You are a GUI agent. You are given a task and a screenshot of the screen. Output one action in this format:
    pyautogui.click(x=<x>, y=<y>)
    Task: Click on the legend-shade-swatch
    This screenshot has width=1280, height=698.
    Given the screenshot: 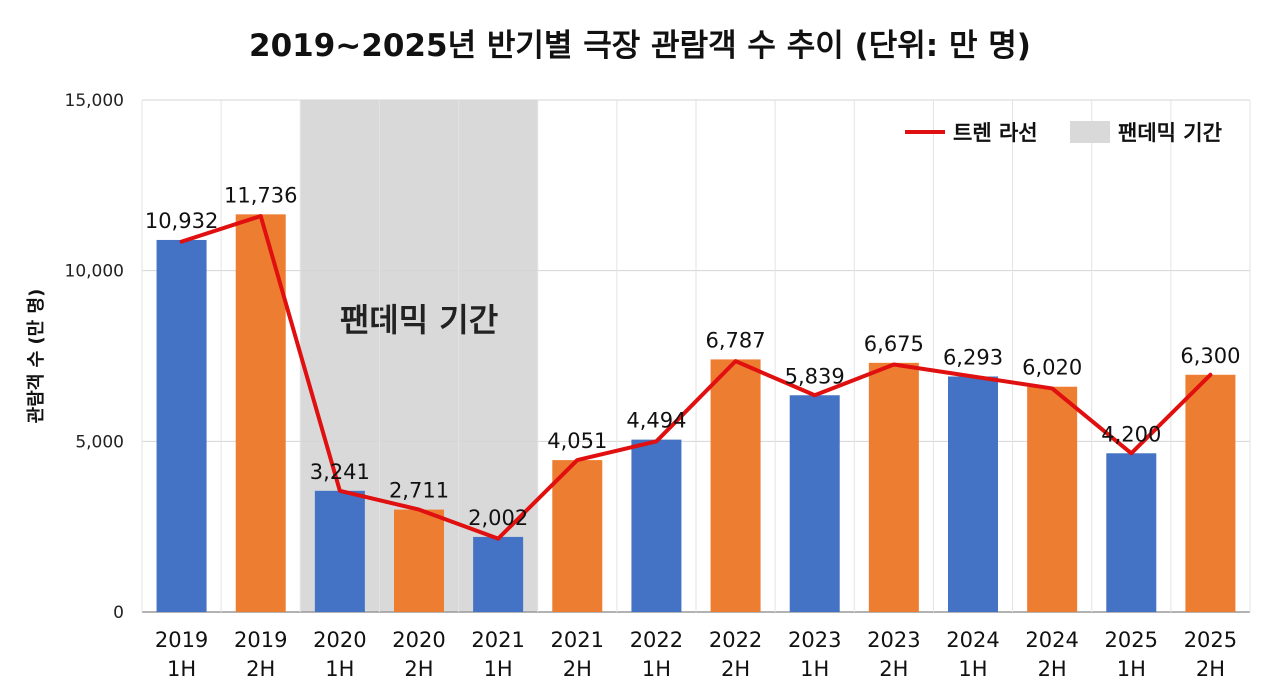 What is the action you would take?
    pyautogui.click(x=1090, y=132)
    